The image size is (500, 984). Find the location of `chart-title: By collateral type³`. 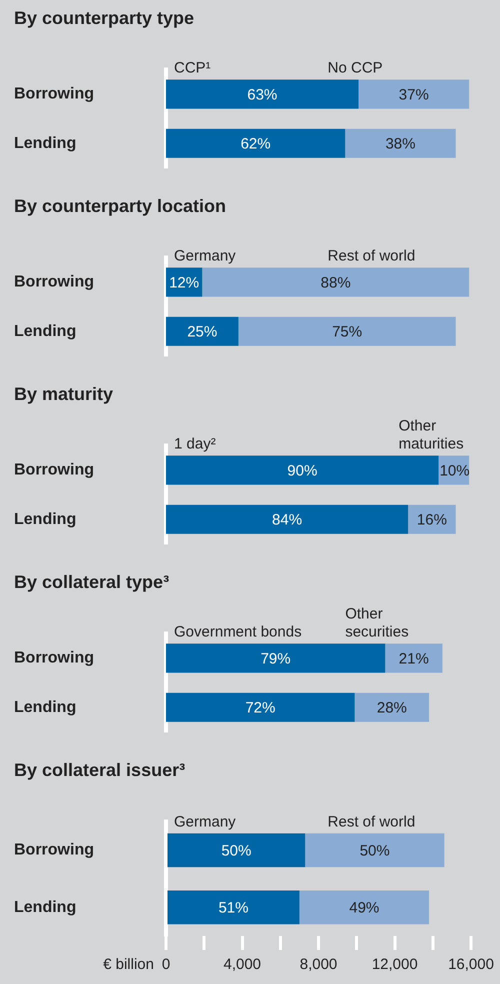

chart-title: By collateral type³ is located at coordinates (92, 582).